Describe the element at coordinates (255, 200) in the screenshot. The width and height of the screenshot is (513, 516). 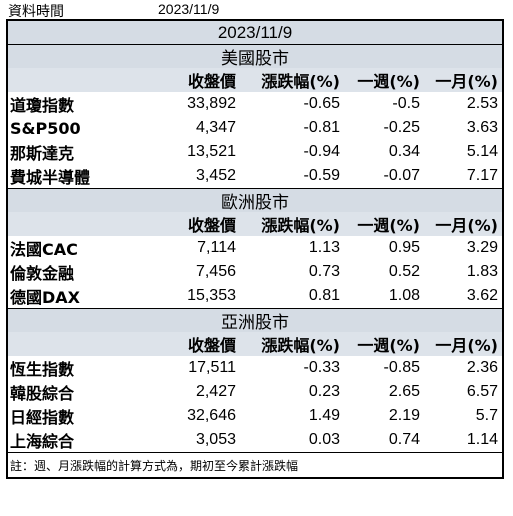
I see `section-header-europe: 歐洲股市` at that location.